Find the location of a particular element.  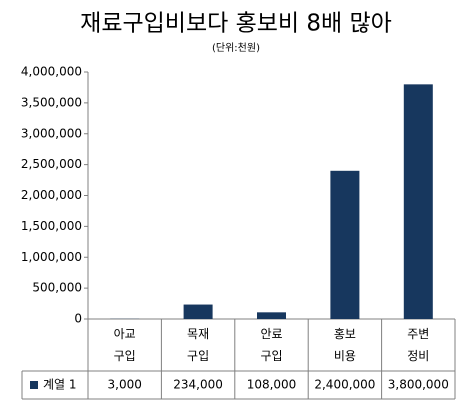

y-tick-label: 3,000,000 is located at coordinates (51, 133).